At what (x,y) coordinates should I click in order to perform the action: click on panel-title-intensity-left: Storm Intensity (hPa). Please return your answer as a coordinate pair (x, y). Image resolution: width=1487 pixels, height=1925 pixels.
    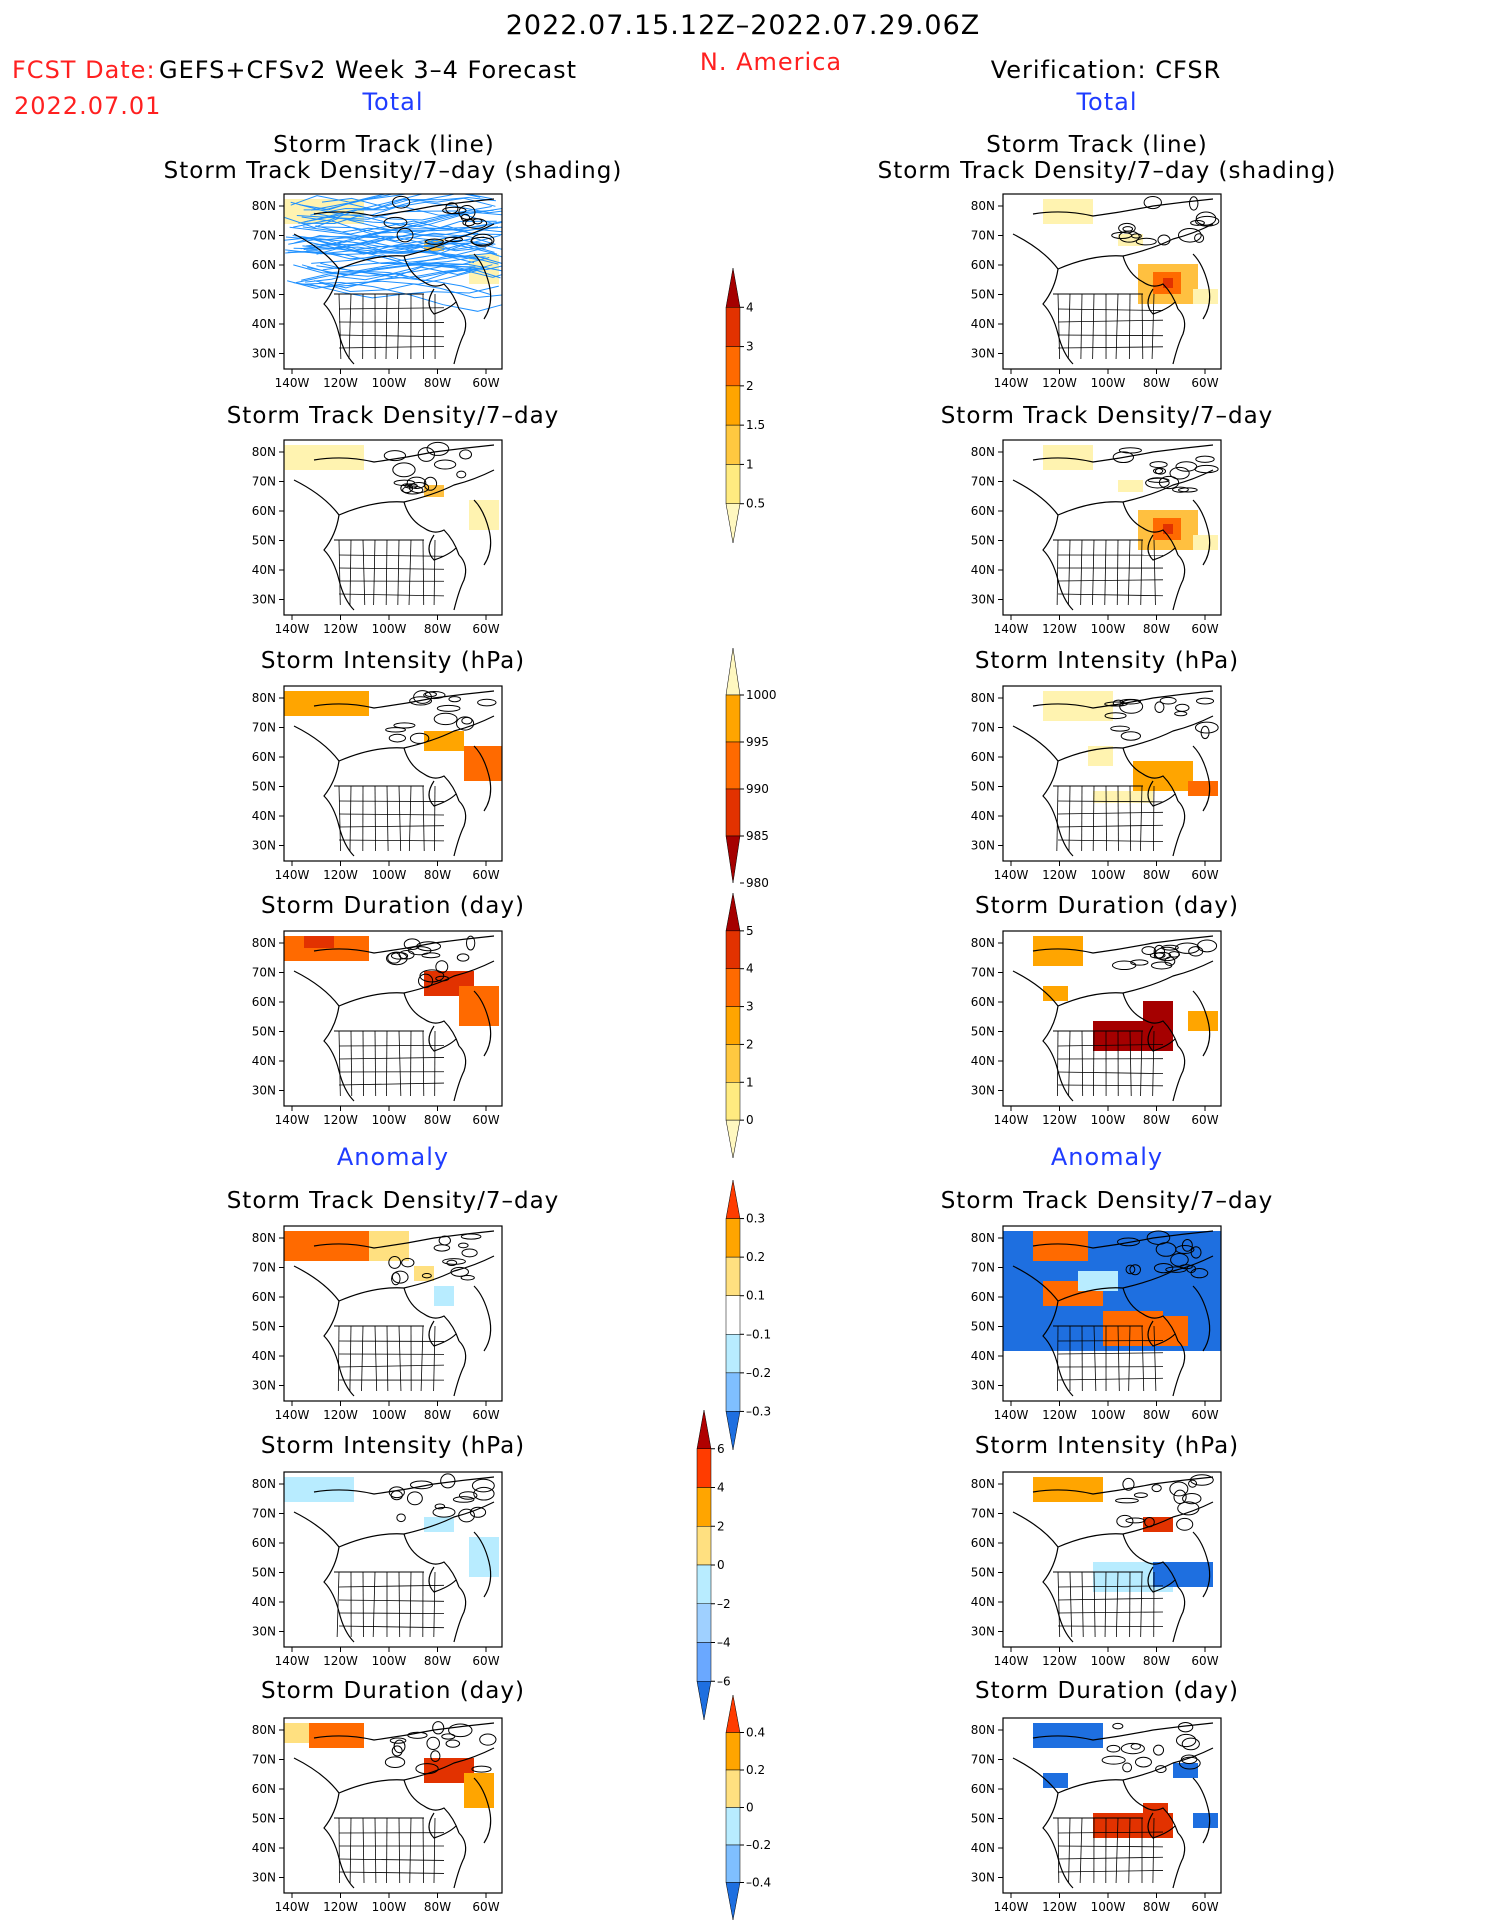
    Looking at the image, I should click on (393, 661).